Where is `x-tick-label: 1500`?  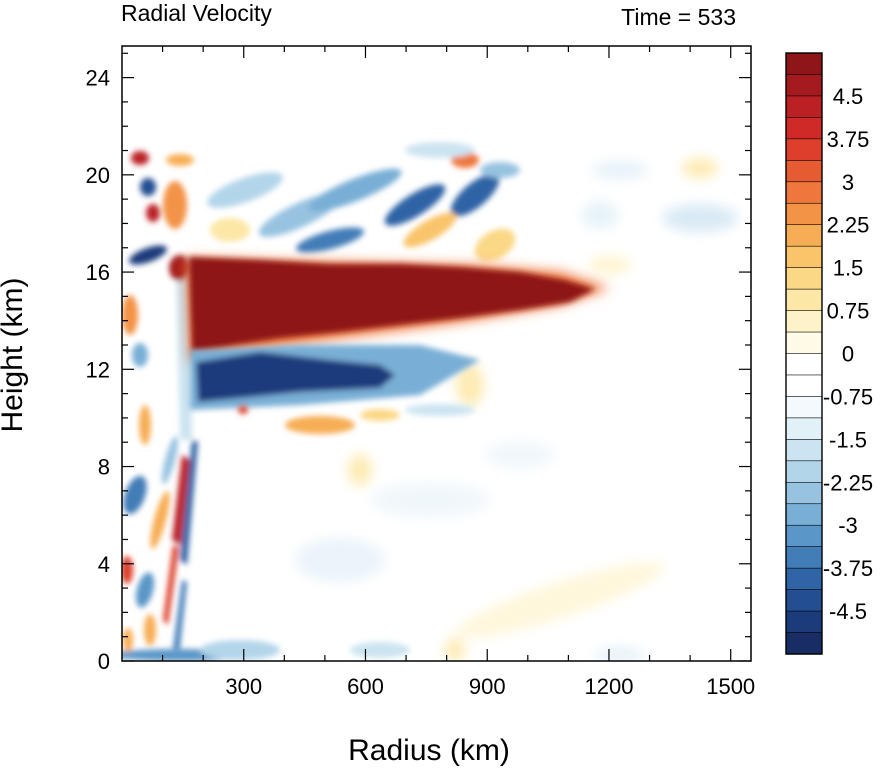
x-tick-label: 1500 is located at coordinates (730, 686).